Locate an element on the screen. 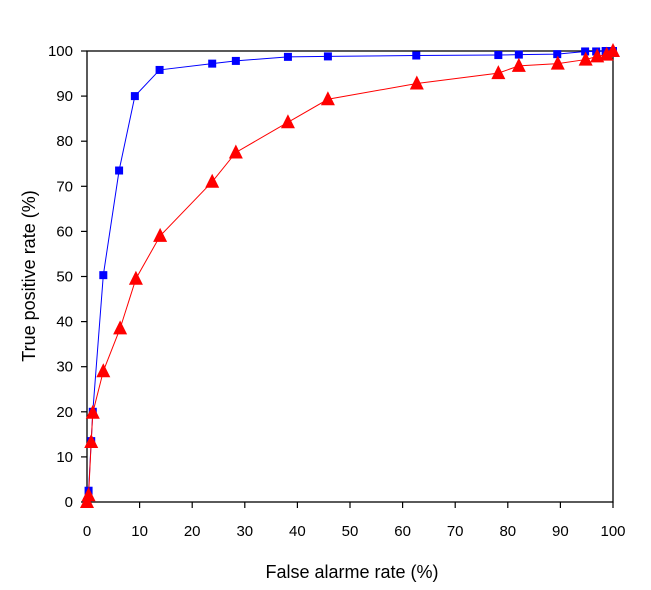 The height and width of the screenshot is (590, 651). x-tick-label: 90 is located at coordinates (560, 531).